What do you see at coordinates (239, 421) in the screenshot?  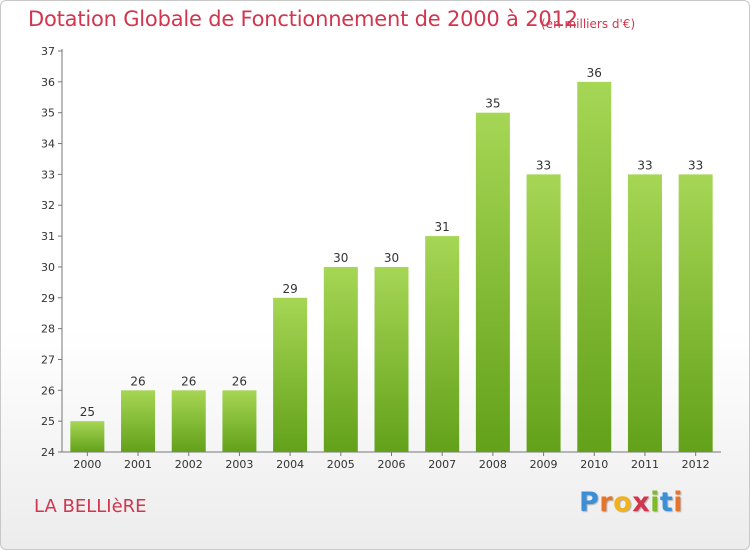 I see `bar-2003` at bounding box center [239, 421].